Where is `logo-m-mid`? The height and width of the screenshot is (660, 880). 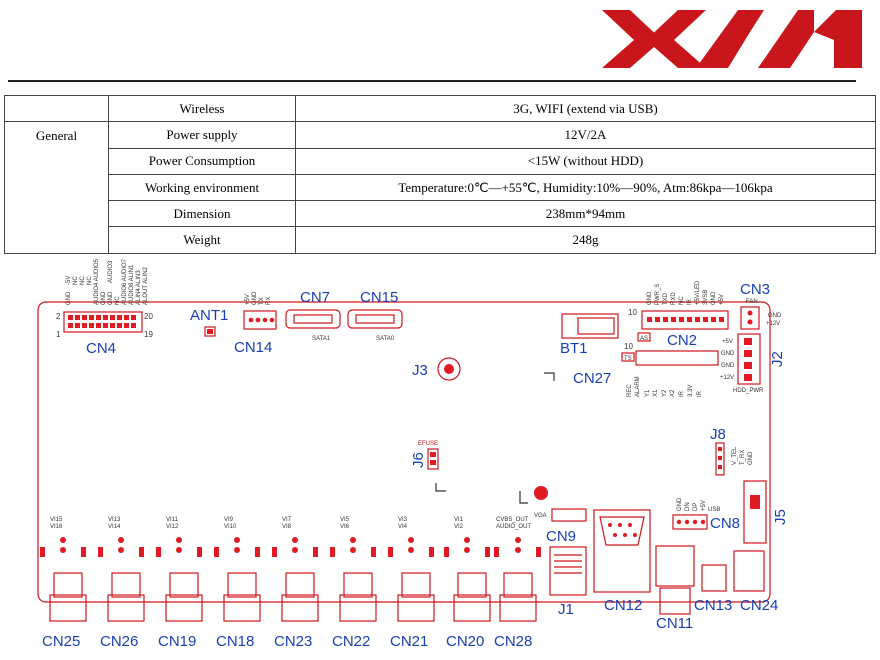 logo-m-mid is located at coordinates (786, 39).